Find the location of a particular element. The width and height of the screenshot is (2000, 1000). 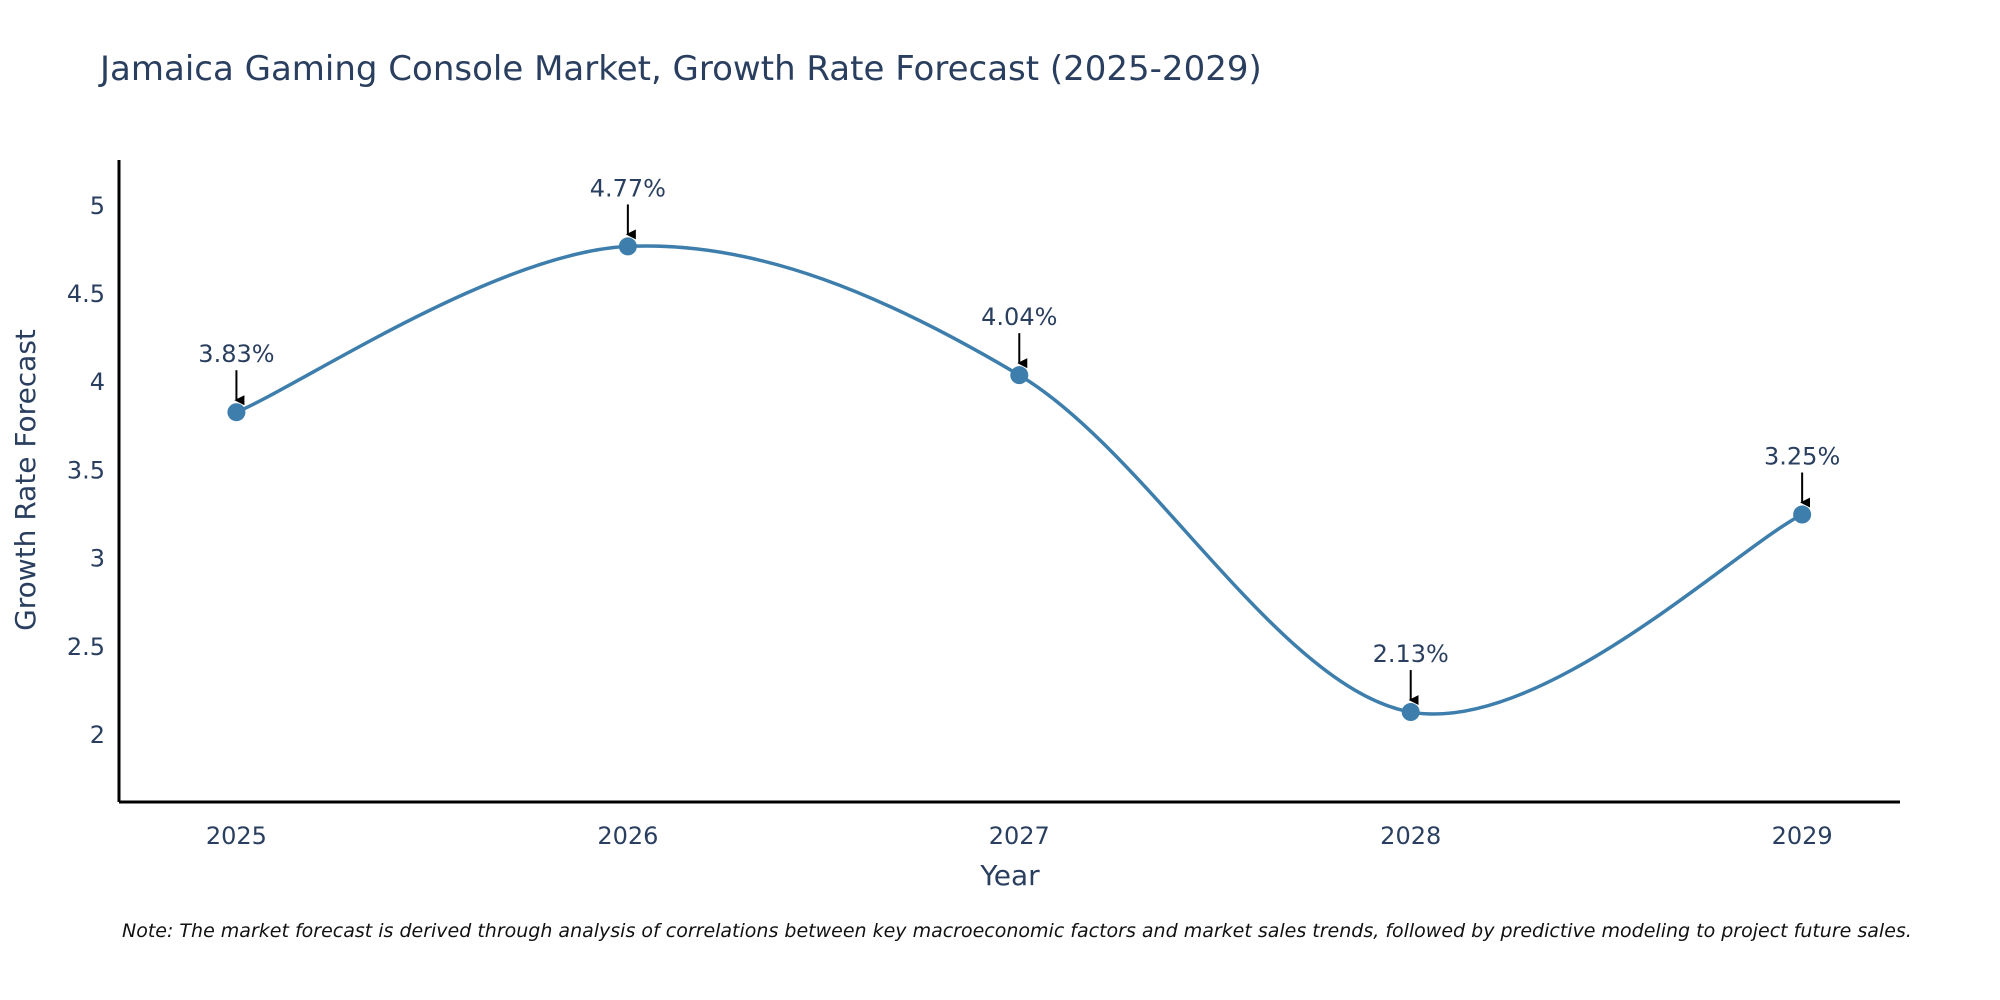

y-tick-label: 4.5 is located at coordinates (86, 294).